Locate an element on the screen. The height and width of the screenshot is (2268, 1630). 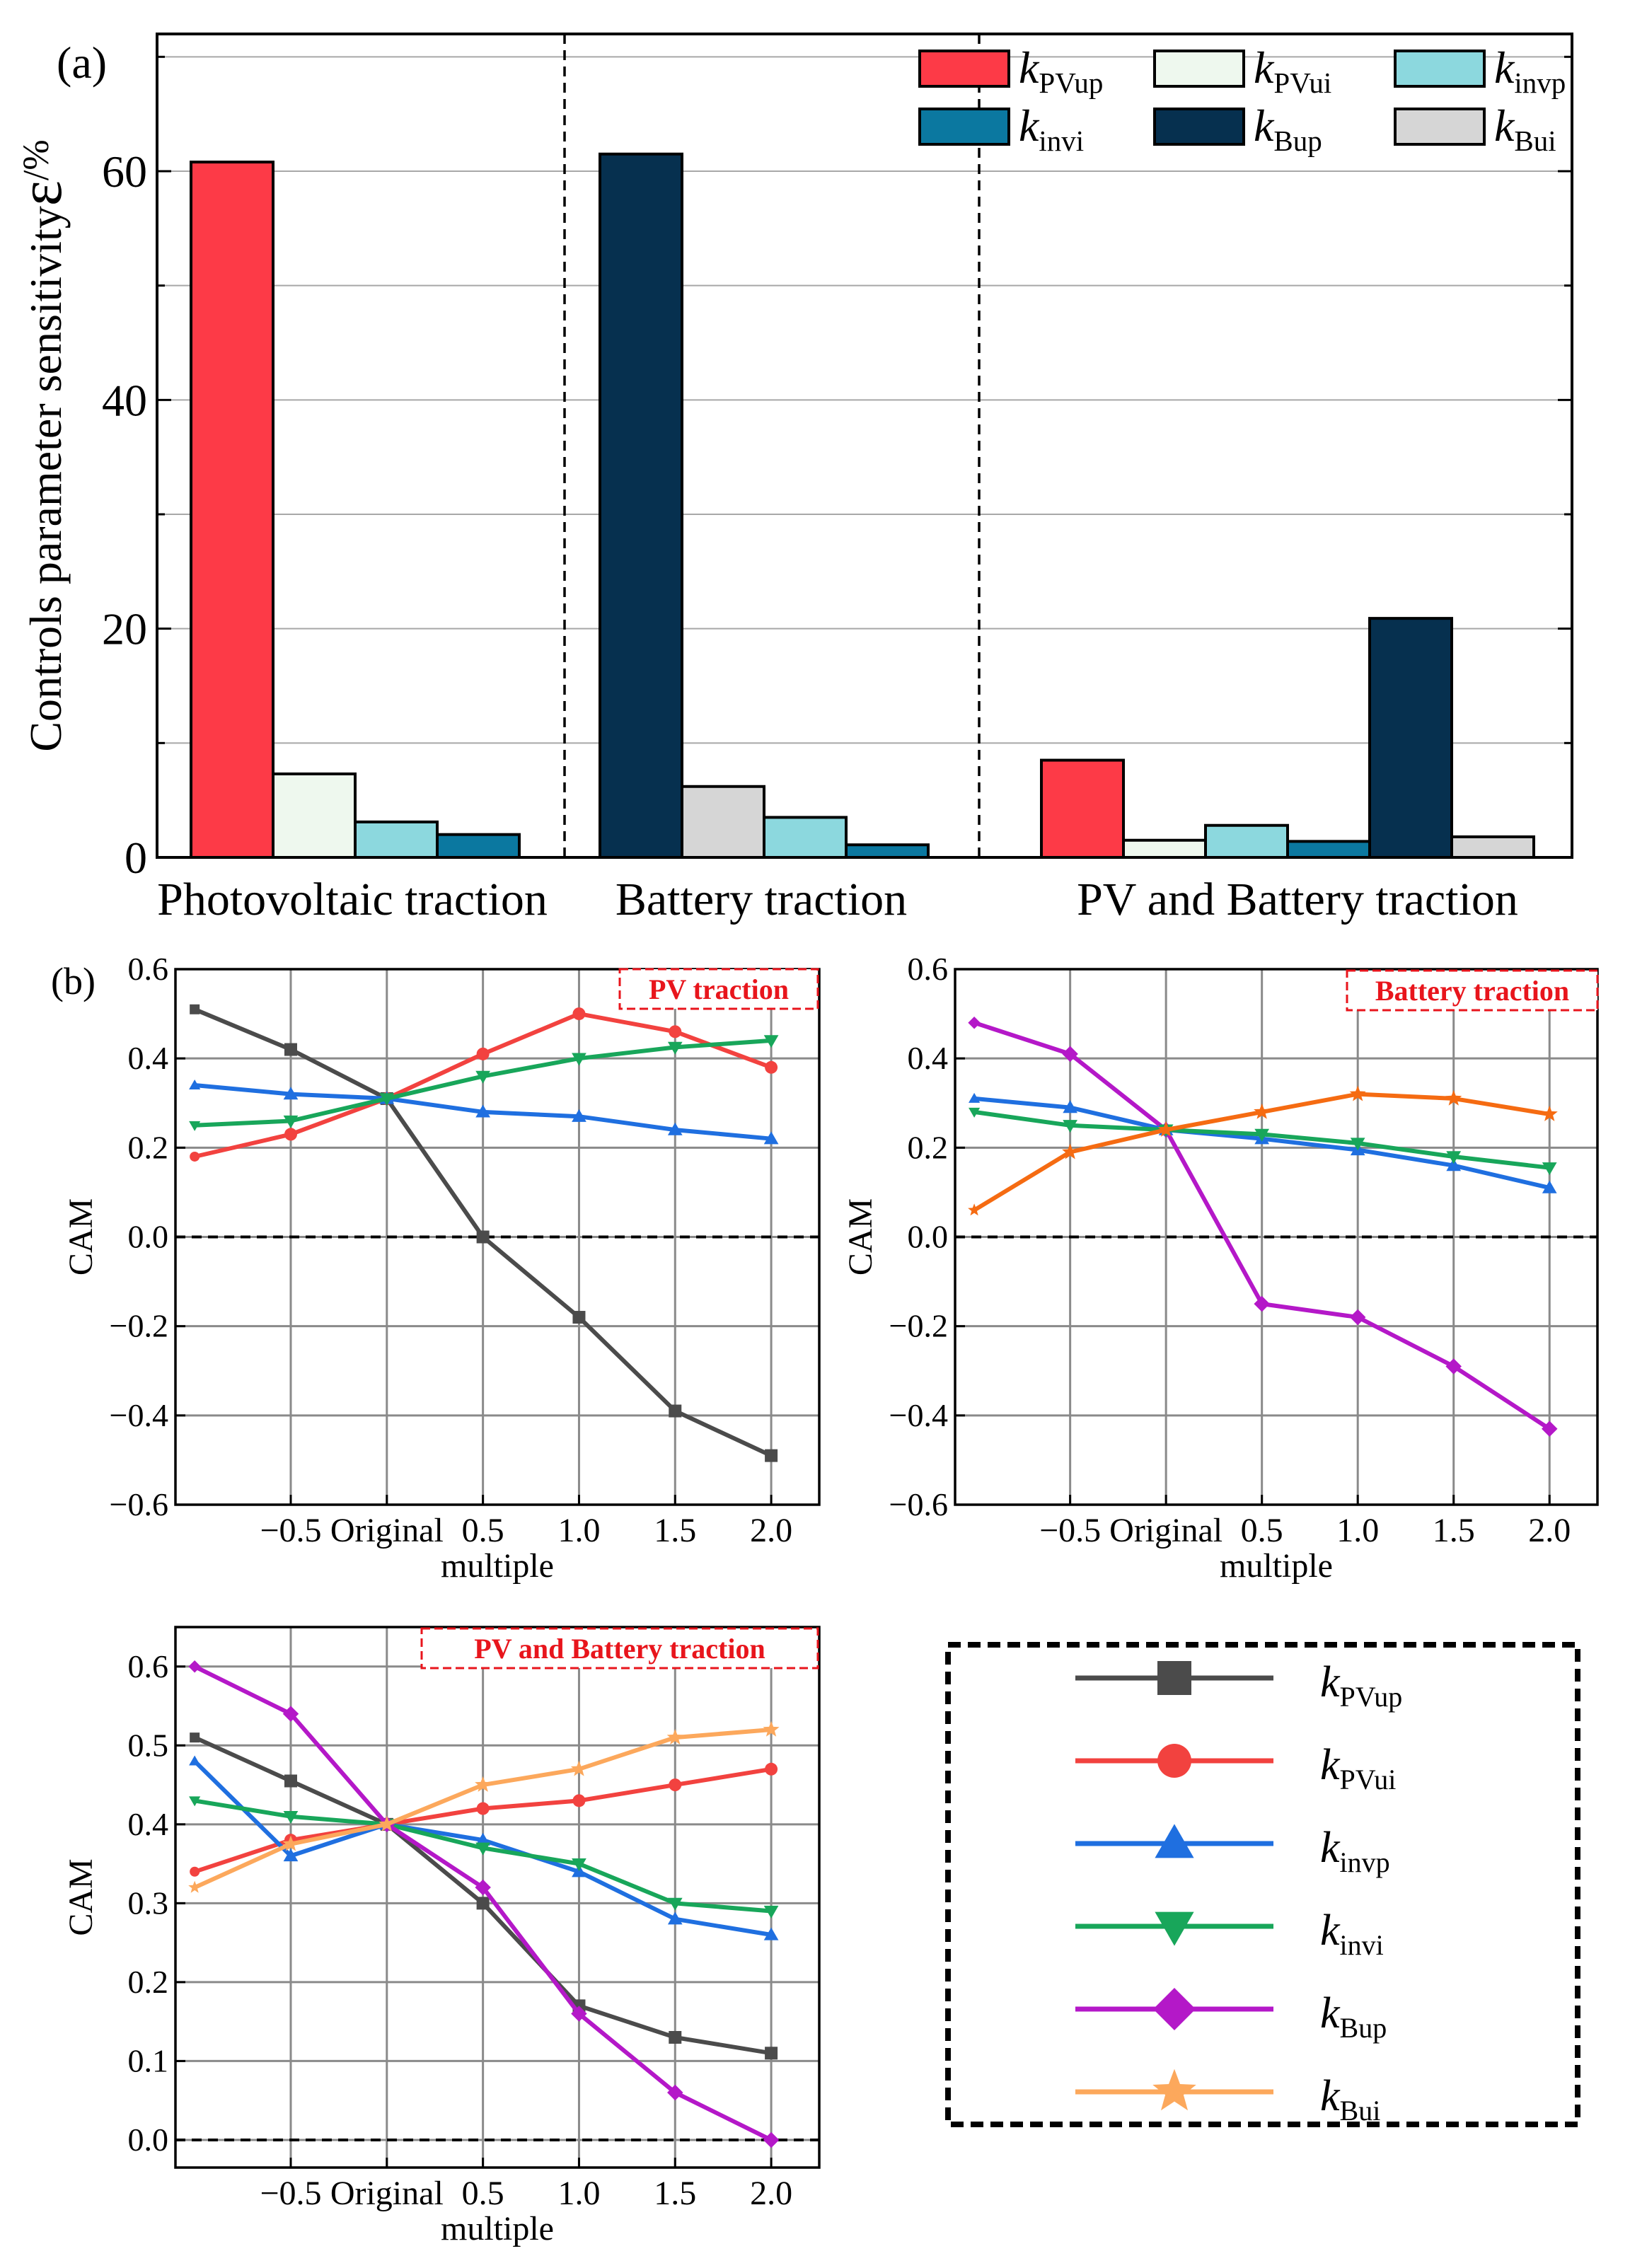
y-tick-label: −0.2 is located at coordinates (918, 1326).